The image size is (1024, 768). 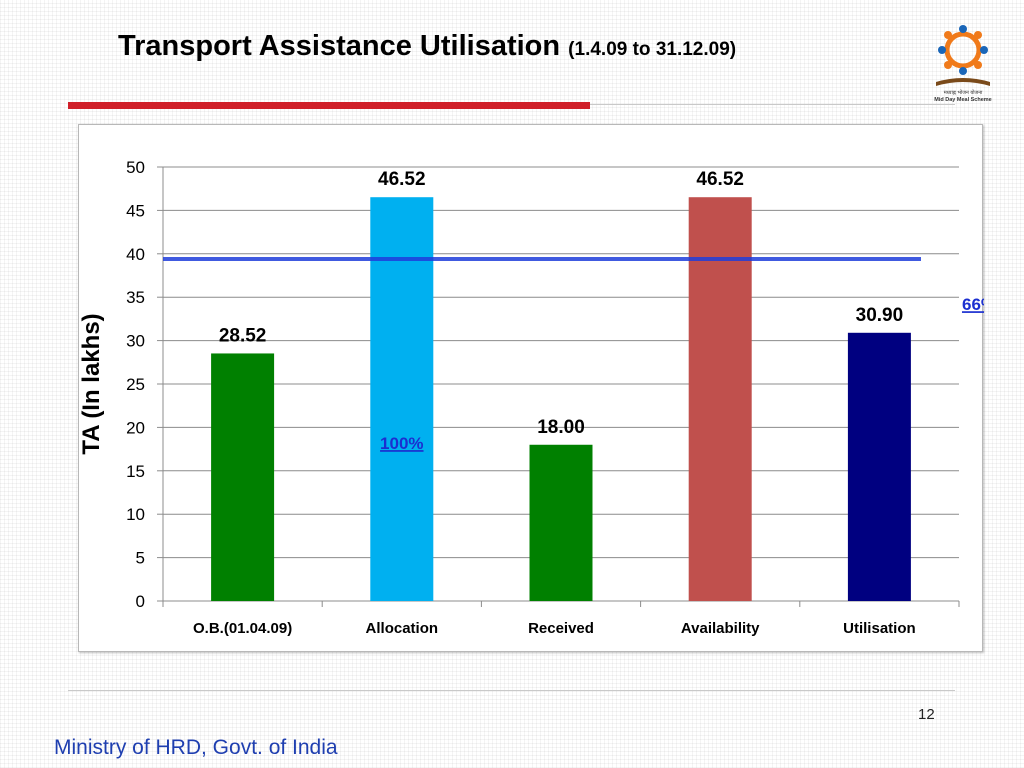 I want to click on logo-text-hindi: मध्याह्न भोजन योजना, so click(x=963, y=92).